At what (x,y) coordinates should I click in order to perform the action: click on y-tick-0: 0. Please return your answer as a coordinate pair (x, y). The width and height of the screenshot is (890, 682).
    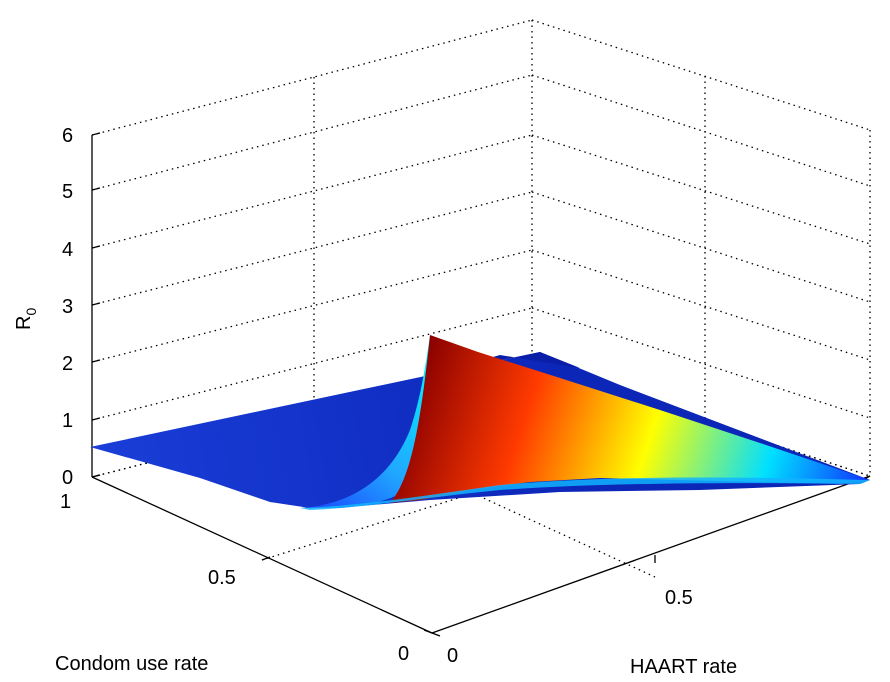
    Looking at the image, I should click on (403, 654).